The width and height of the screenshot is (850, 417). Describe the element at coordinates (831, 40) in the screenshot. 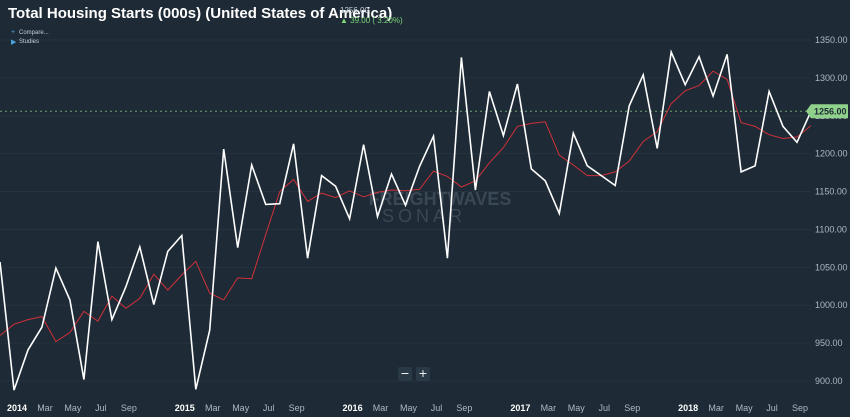

I see `y-tick-label: 1350.00` at that location.